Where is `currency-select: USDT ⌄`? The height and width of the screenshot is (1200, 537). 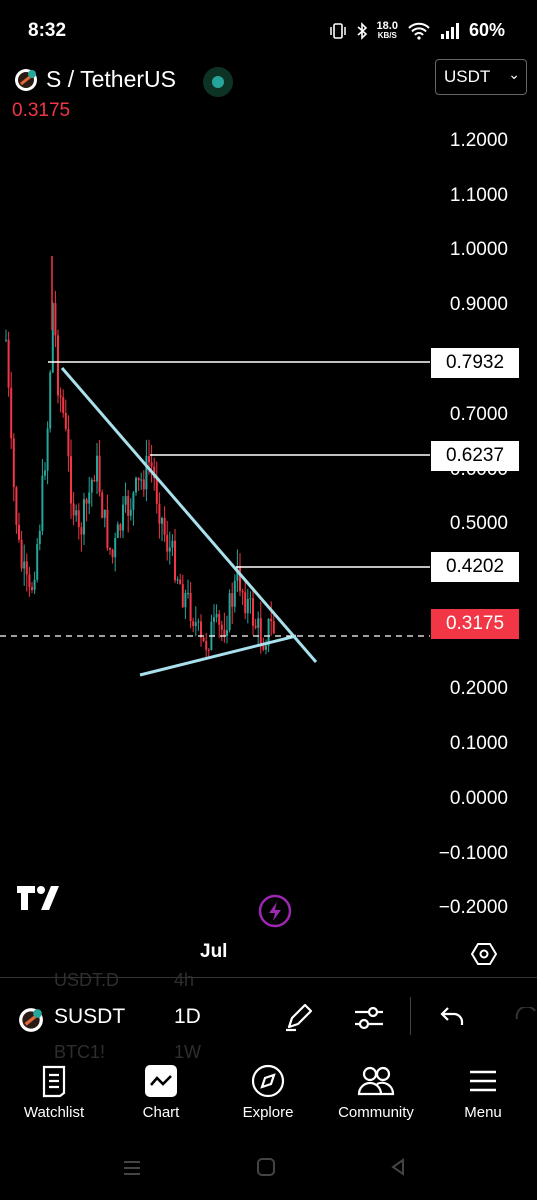 currency-select: USDT ⌄ is located at coordinates (481, 77).